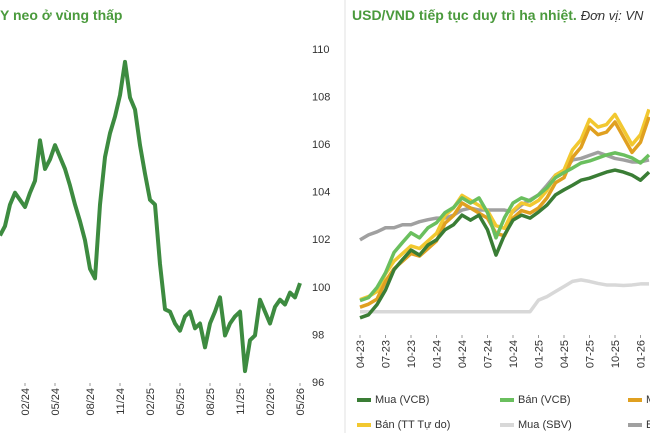  What do you see at coordinates (321, 193) in the screenshot?
I see `y-tick-label: 104` at bounding box center [321, 193].